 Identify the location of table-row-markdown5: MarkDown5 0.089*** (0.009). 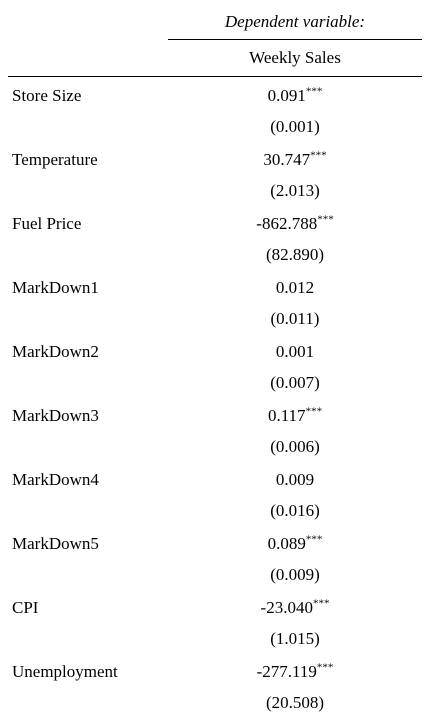
(215, 556).